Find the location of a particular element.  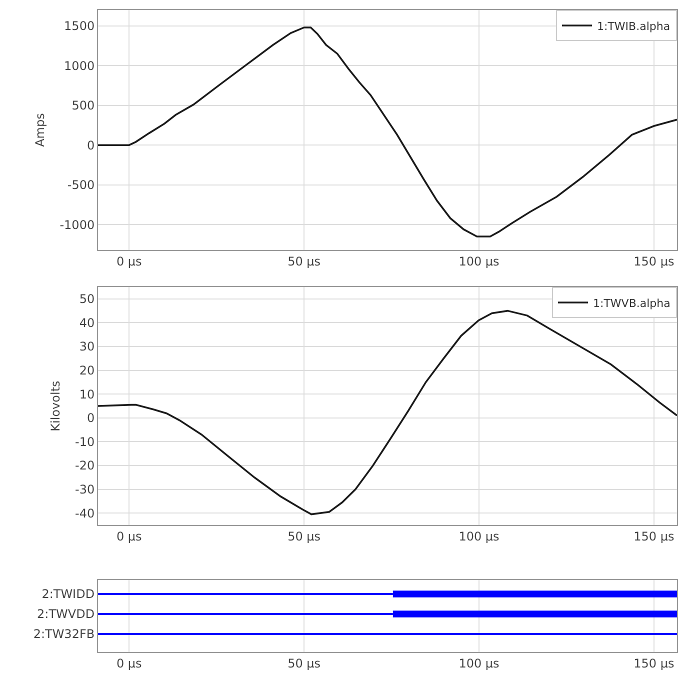

y-tick-label: 30 is located at coordinates (87, 347).